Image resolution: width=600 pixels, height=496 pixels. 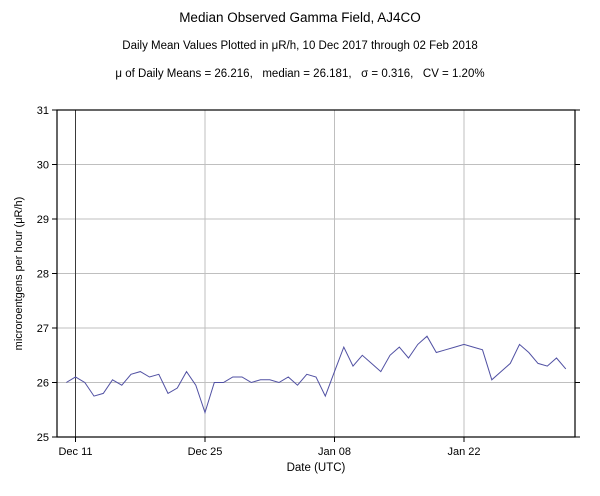 What do you see at coordinates (43, 275) in the screenshot?
I see `y-tick-label: 28` at bounding box center [43, 275].